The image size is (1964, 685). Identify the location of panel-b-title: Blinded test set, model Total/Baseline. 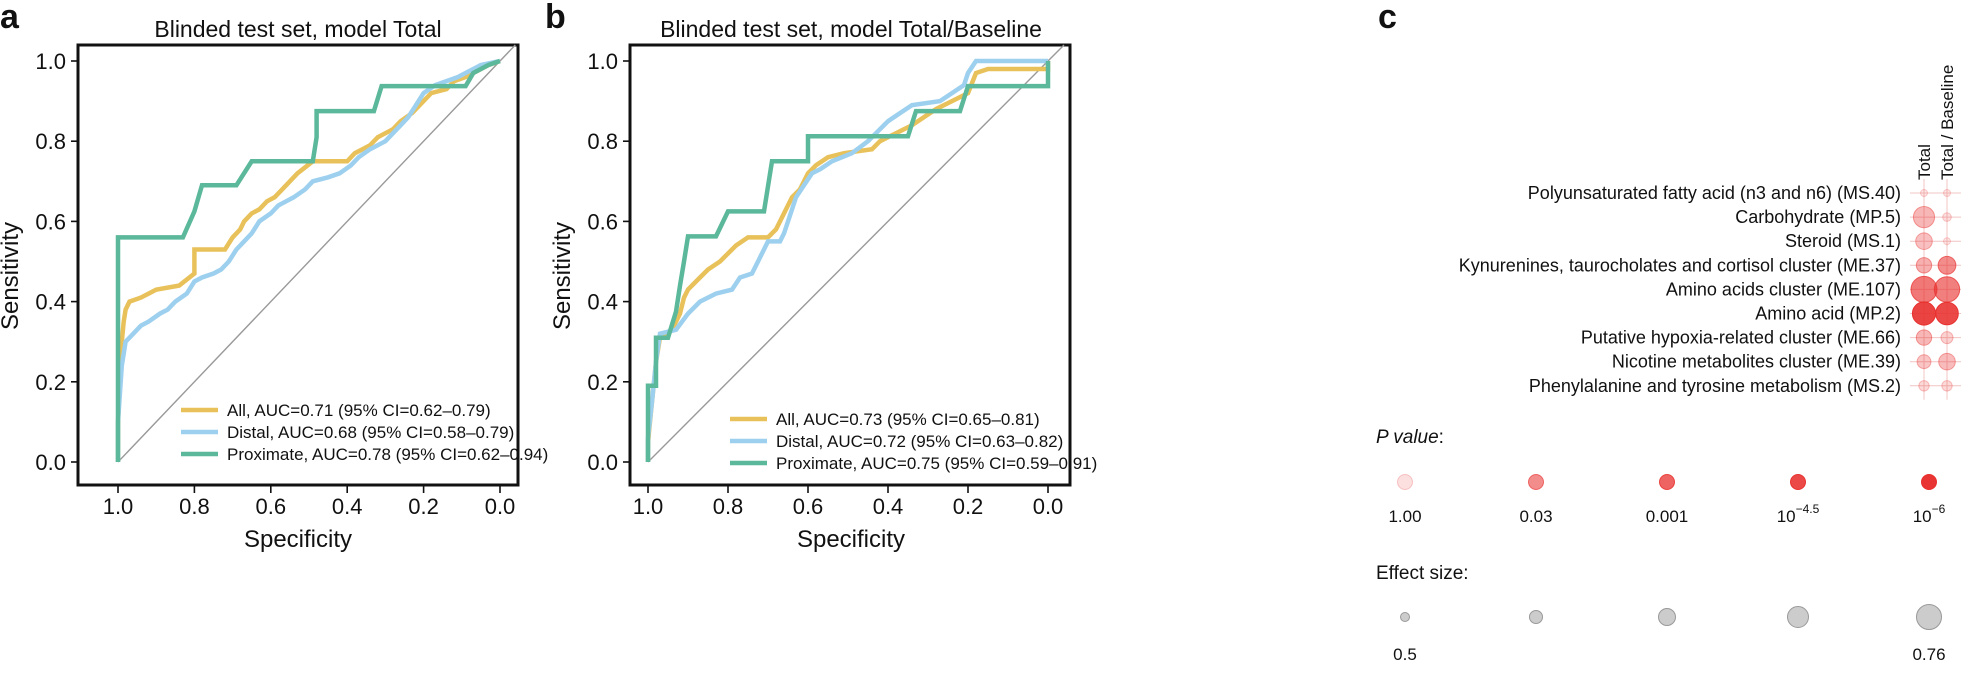
(851, 29).